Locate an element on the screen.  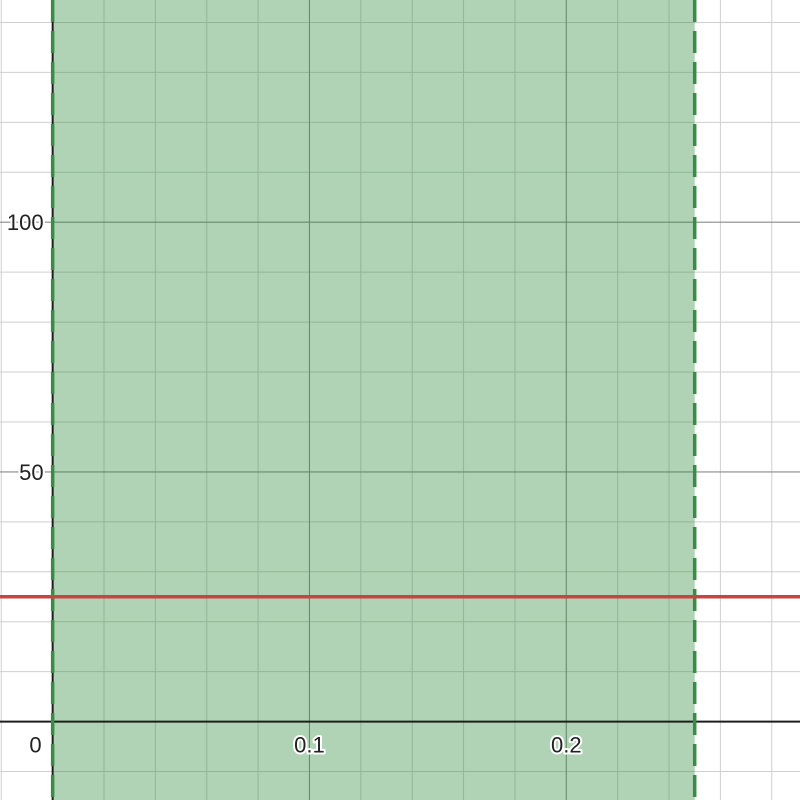
x-tick-label-origin: 0 is located at coordinates (35, 745).